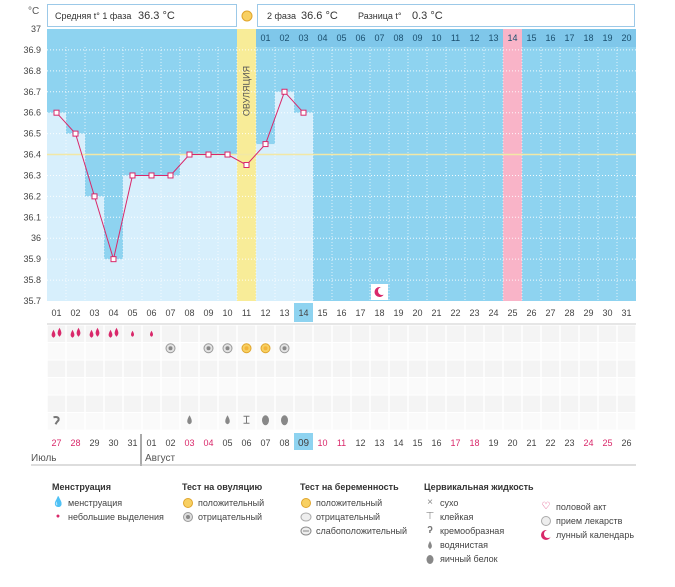  I want to click on y-tick-label: 36.5, so click(32, 134).